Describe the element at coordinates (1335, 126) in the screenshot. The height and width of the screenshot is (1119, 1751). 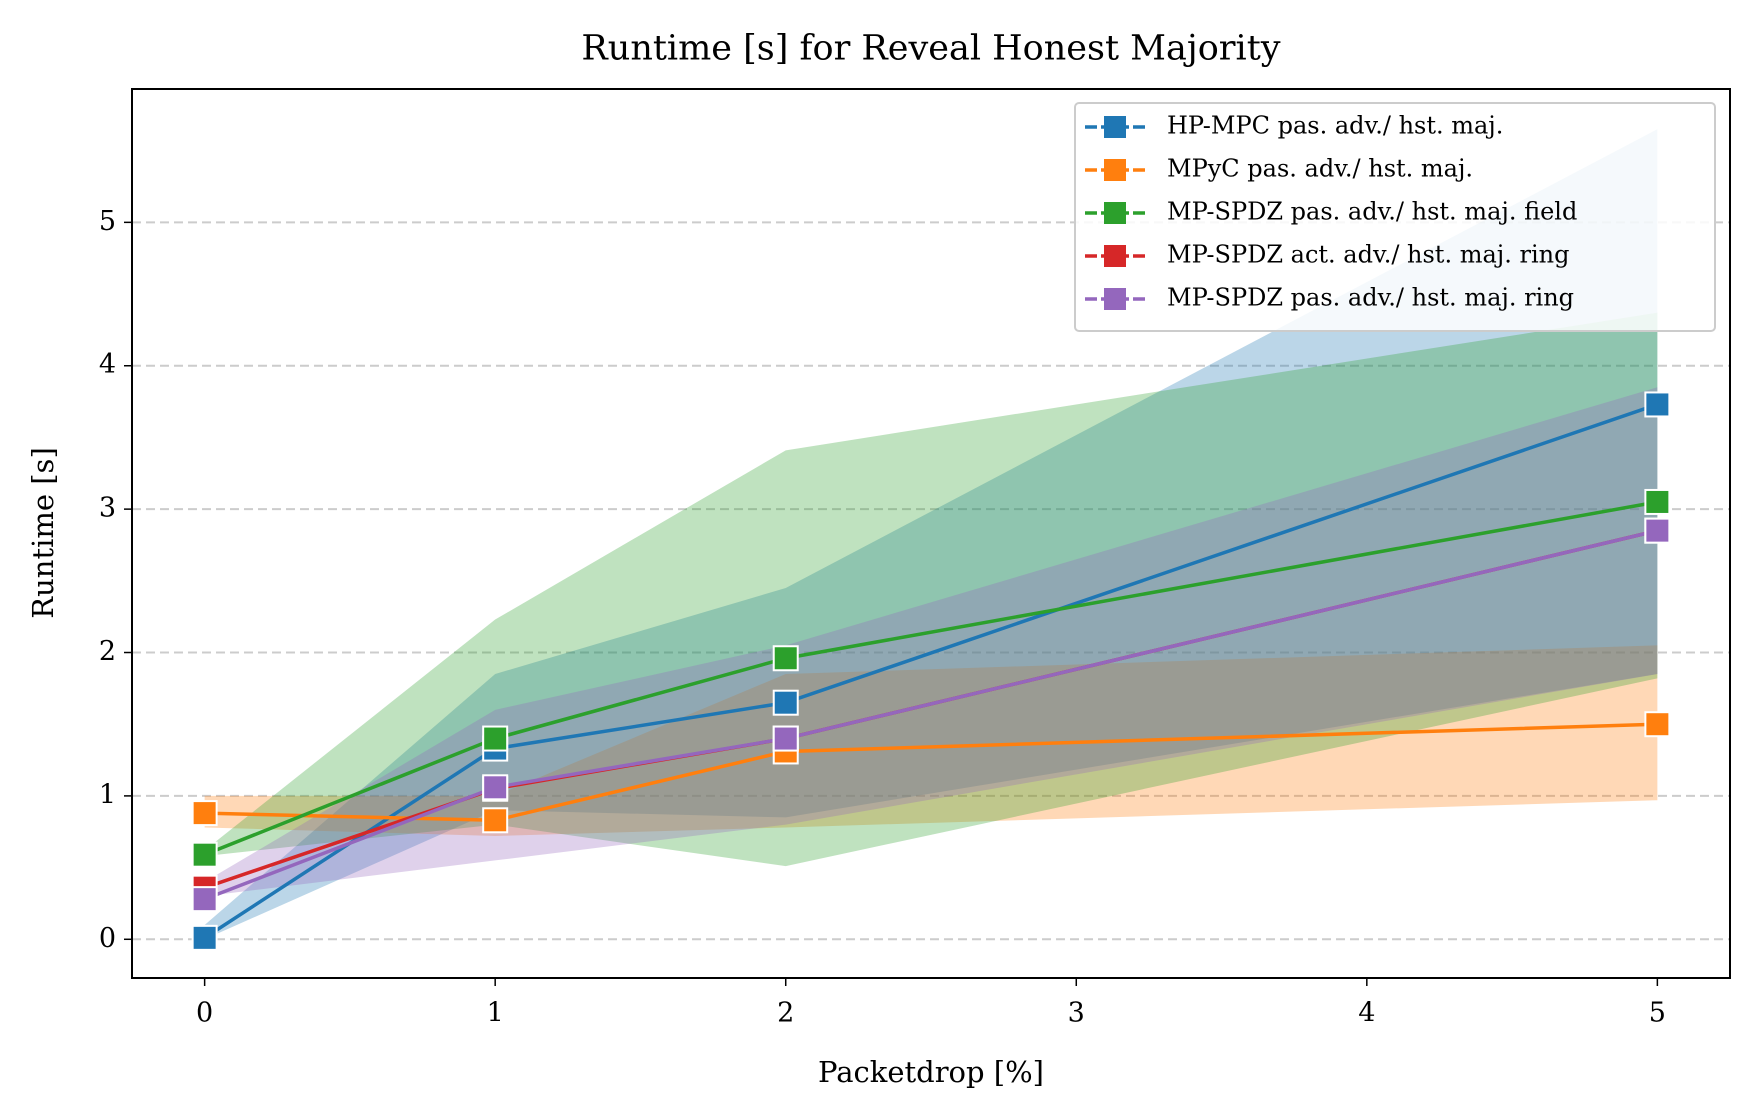
I see `legend-label: HP-MPC pas. adv./ hst. maj.` at that location.